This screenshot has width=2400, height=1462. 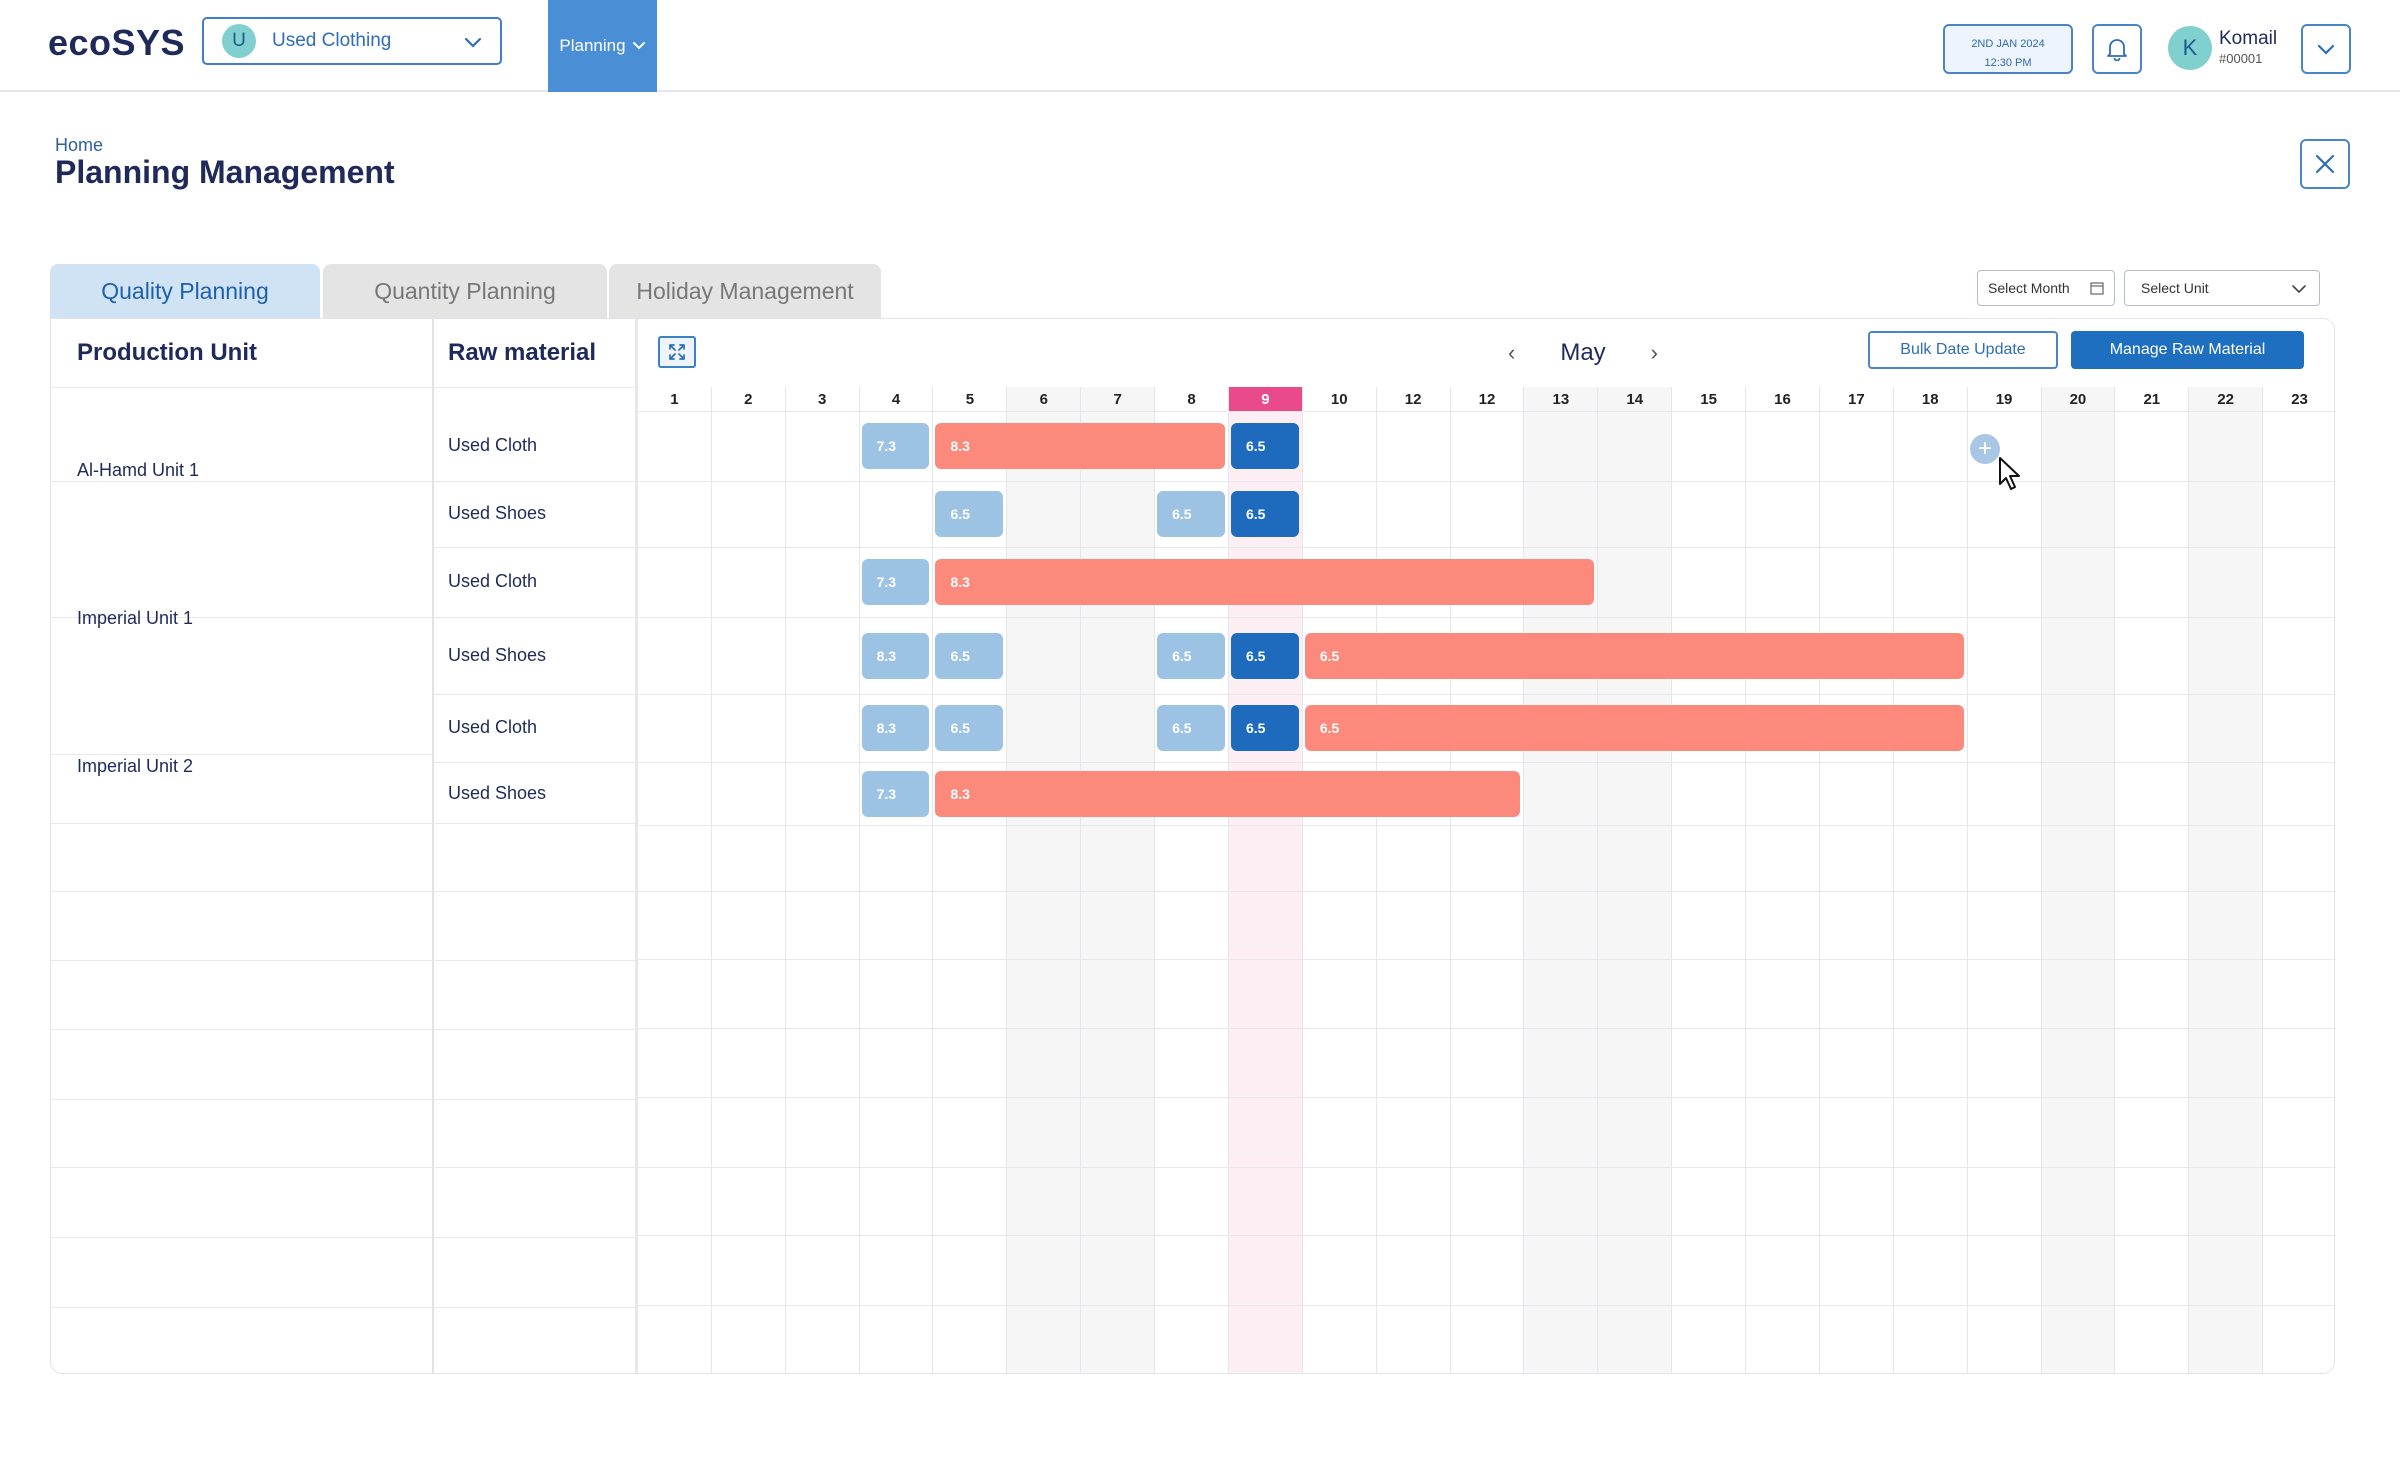 What do you see at coordinates (2009, 473) in the screenshot?
I see `mouse-cursor-icon` at bounding box center [2009, 473].